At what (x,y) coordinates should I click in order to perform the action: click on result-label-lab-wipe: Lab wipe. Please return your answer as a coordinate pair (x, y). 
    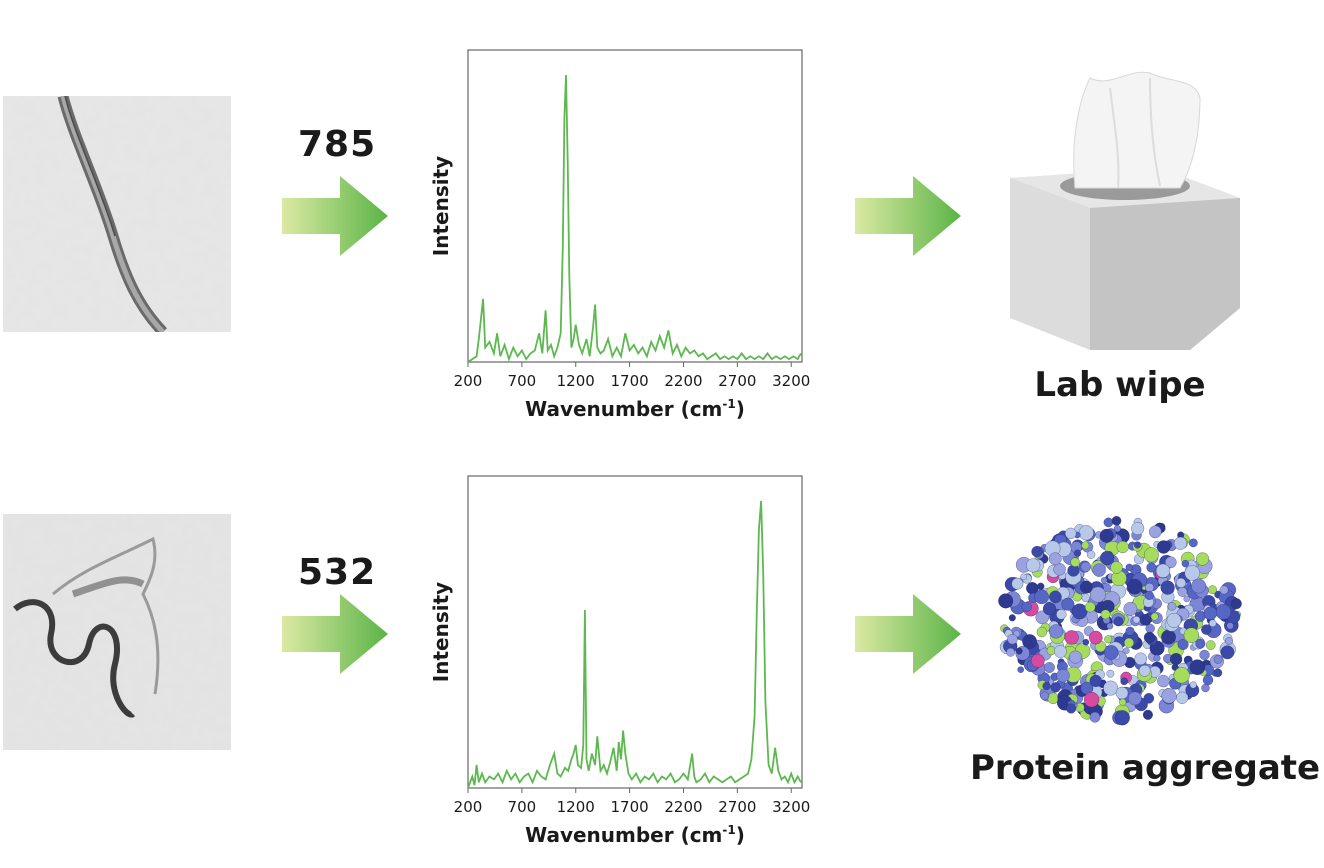
    Looking at the image, I should click on (1120, 385).